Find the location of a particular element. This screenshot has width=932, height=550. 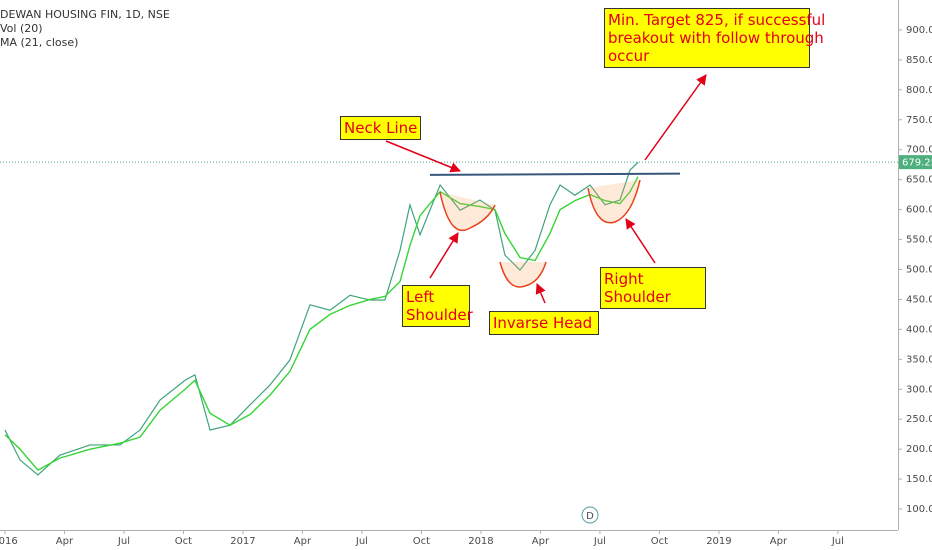

annotation: Invarse Head is located at coordinates (544, 323).